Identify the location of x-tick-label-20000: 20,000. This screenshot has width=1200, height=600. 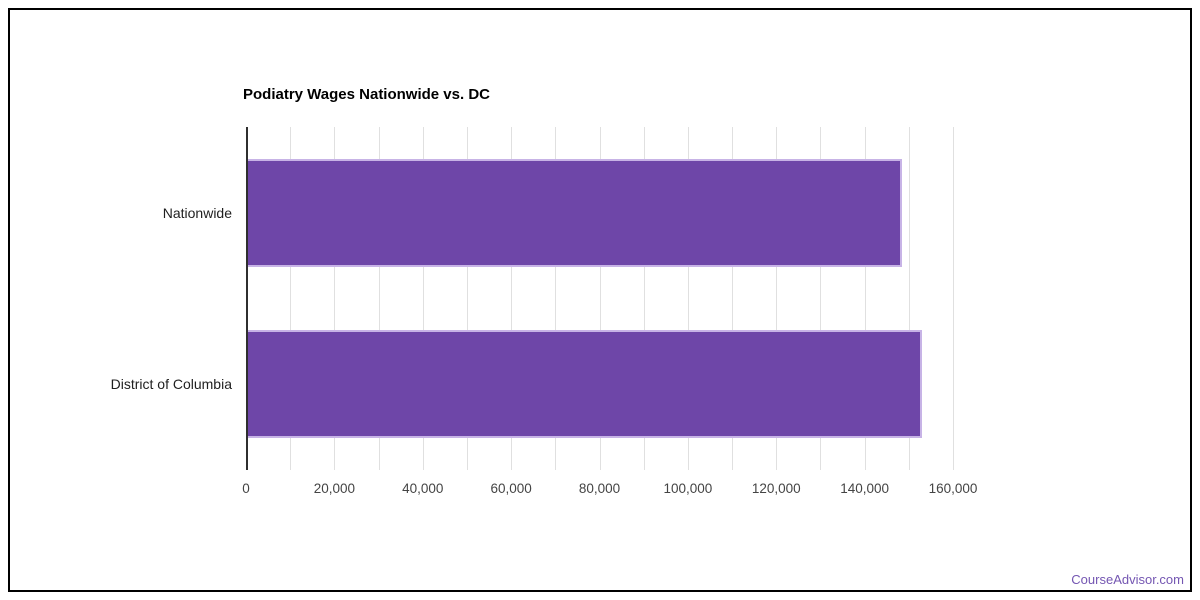
(334, 488).